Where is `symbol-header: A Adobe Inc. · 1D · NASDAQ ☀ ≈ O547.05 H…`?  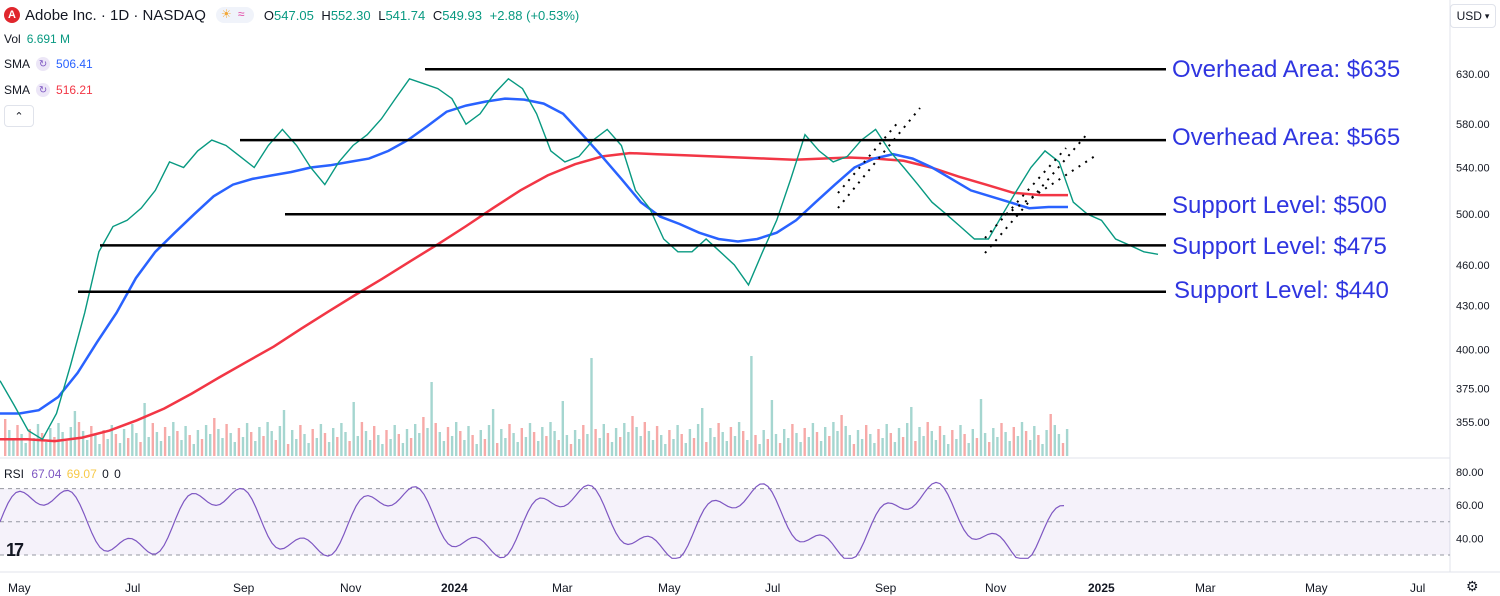 symbol-header: A Adobe Inc. · 1D · NASDAQ ☀ ≈ O547.05 H… is located at coordinates (291, 15).